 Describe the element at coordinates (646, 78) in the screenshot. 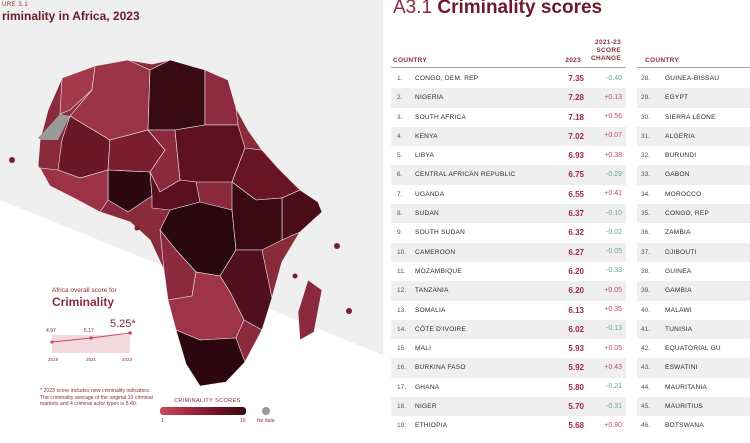

I see `rank-cell: 28.` at that location.